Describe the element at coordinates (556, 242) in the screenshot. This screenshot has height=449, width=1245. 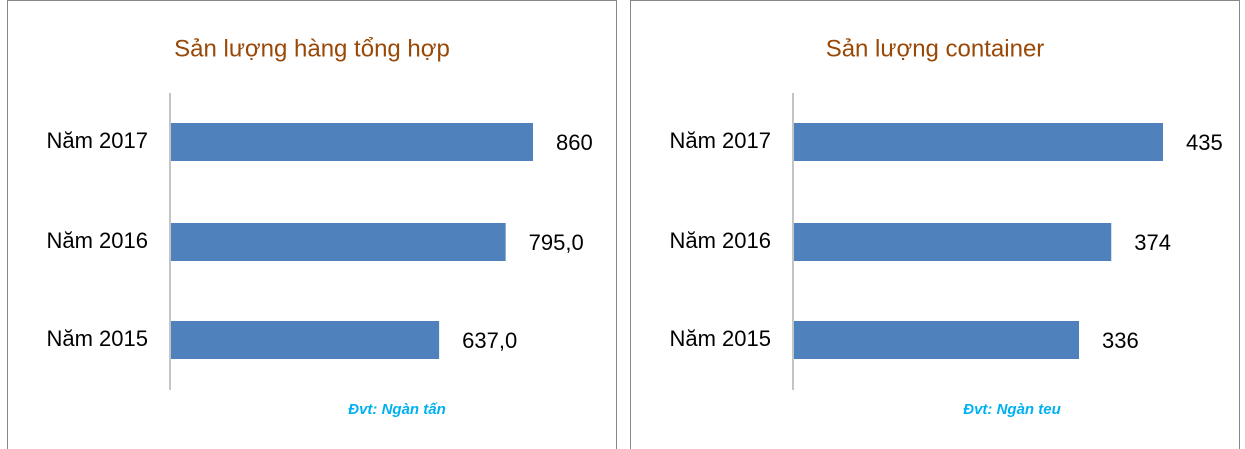
I see `value-label: 795,0` at that location.